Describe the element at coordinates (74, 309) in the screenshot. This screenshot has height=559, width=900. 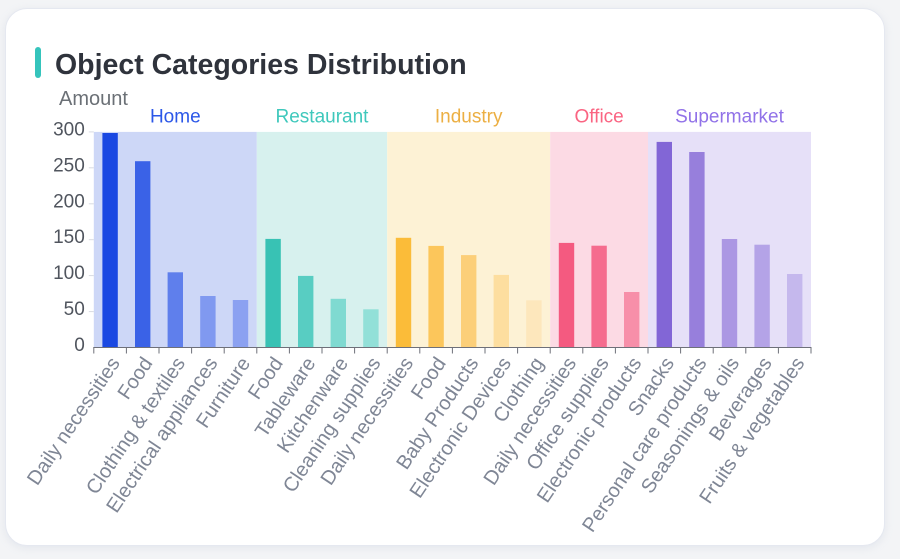
I see `svg-text: 50` at that location.